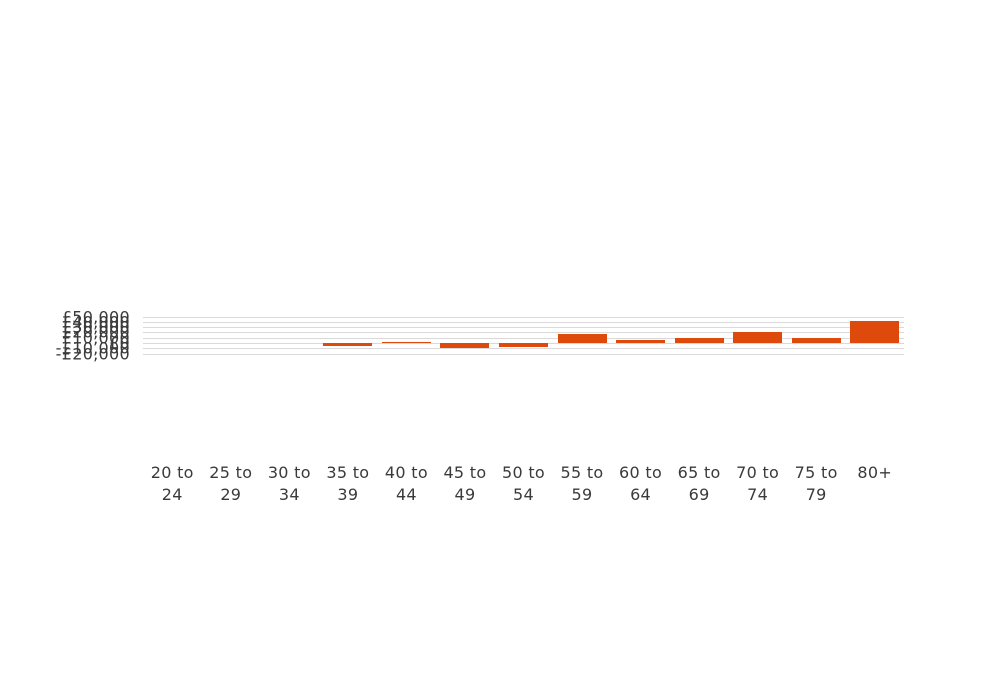  I want to click on y-tick-label: £20,000, so click(95, 332).